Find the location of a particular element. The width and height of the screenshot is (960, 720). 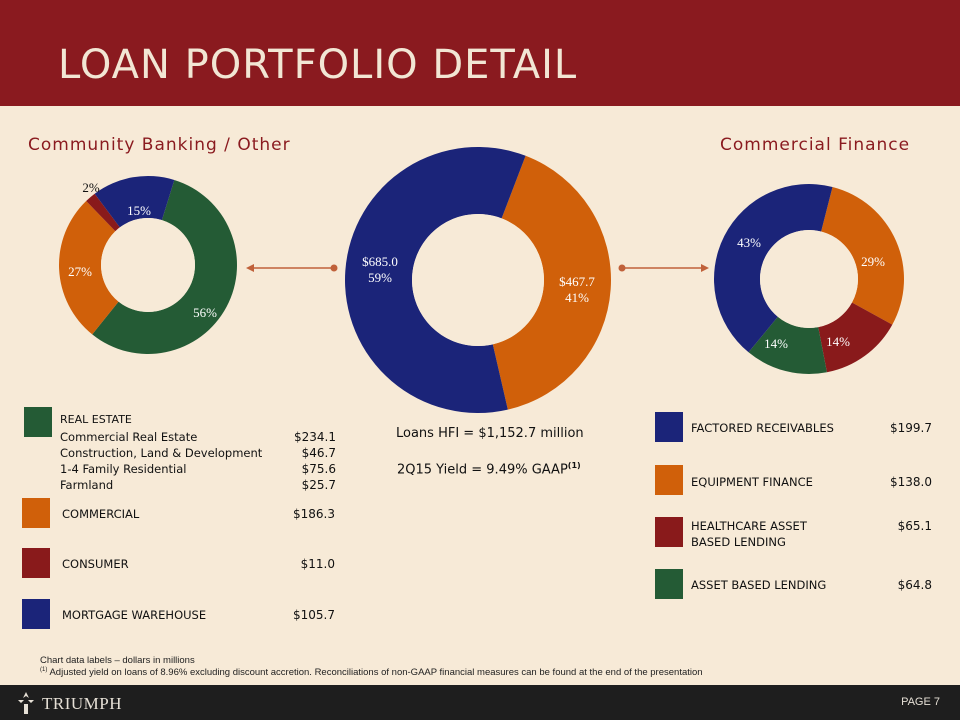

legend-label-healthcare-abl-line2: BASED LENDING is located at coordinates (738, 542).